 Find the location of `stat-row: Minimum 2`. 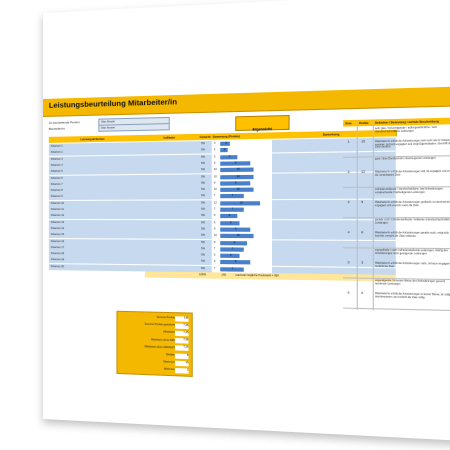

stat-row: Minimum 2 is located at coordinates (154, 370).